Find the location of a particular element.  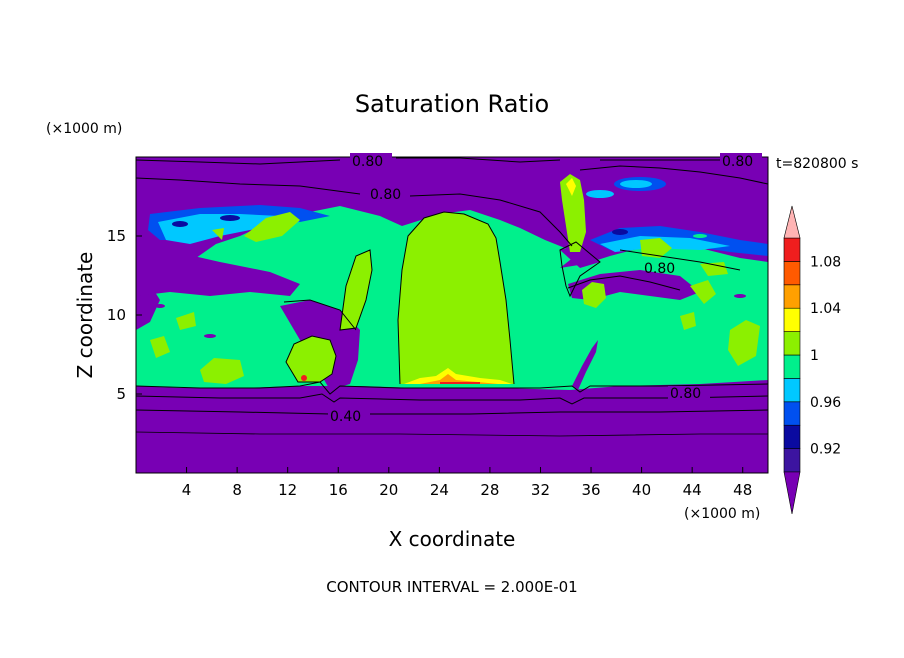

colorbar-tick-label: 0.92 is located at coordinates (825, 450).